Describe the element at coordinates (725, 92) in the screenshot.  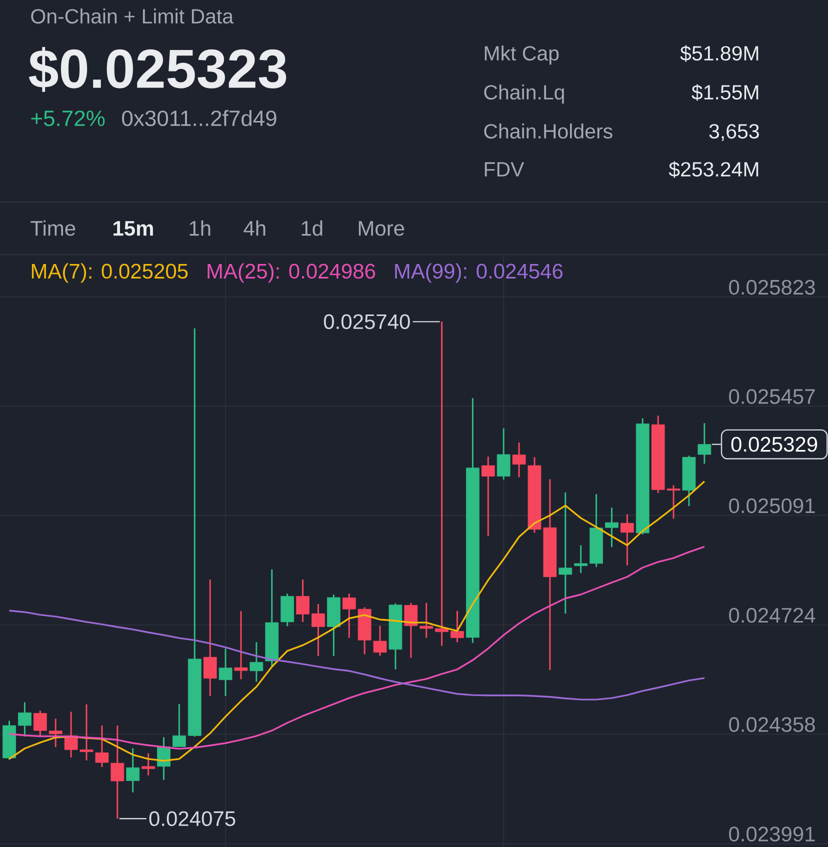
I see `text: $1.55M` at that location.